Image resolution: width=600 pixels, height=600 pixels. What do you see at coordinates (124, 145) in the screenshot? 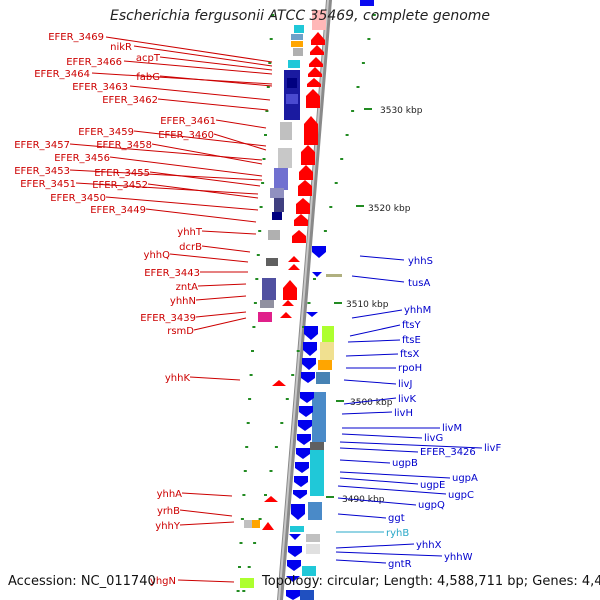
I see `gene-label: EFER_3458` at bounding box center [124, 145].